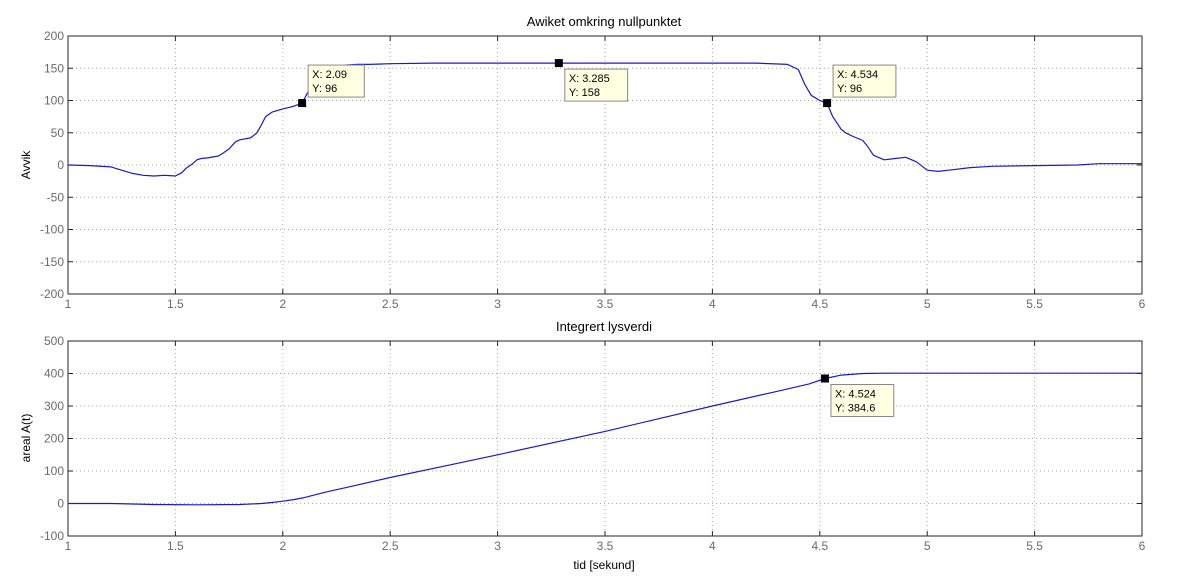 This screenshot has width=1177, height=584. Describe the element at coordinates (605, 546) in the screenshot. I see `bottom-xtick-label: 3.5` at that location.